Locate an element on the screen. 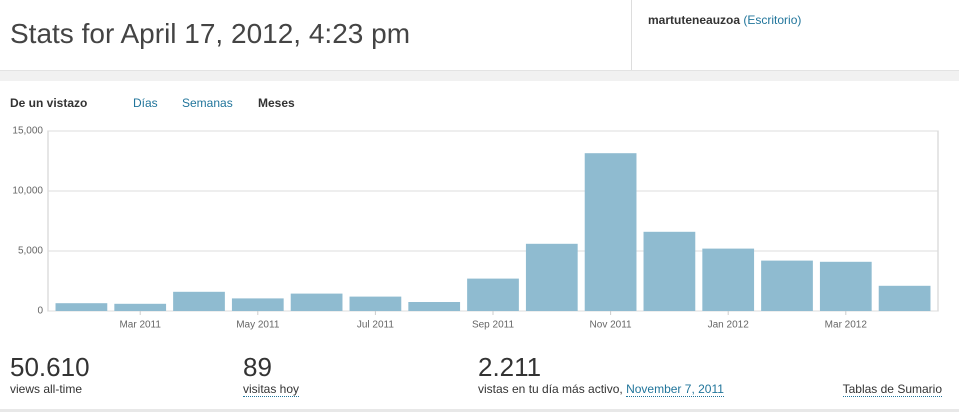 The width and height of the screenshot is (959, 412). stat-value: 2.211 is located at coordinates (510, 367).